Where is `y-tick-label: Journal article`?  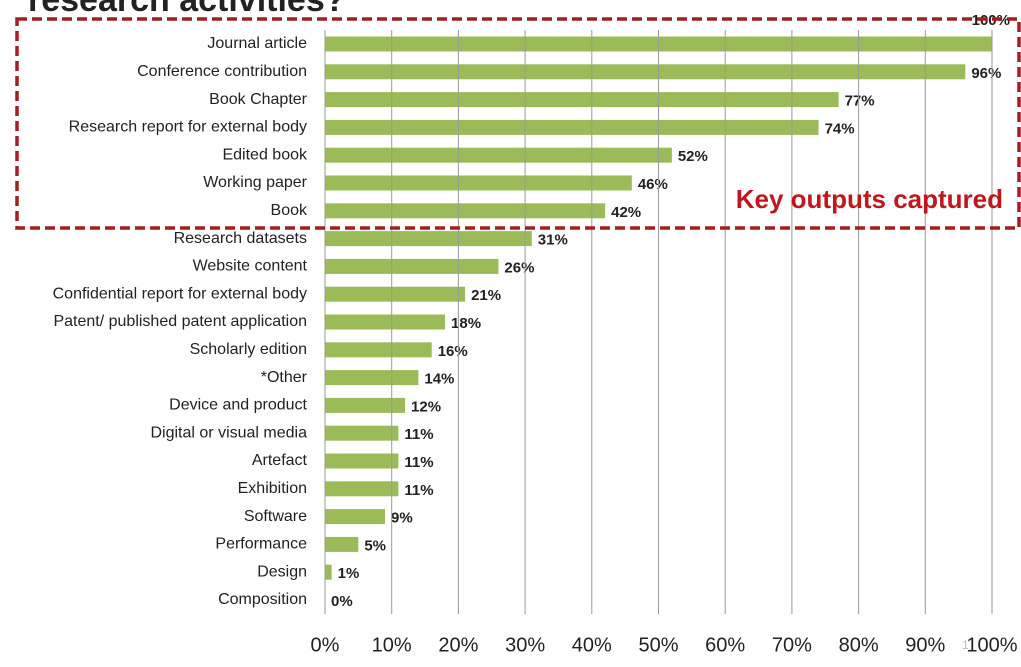
y-tick-label: Journal article is located at coordinates (257, 43).